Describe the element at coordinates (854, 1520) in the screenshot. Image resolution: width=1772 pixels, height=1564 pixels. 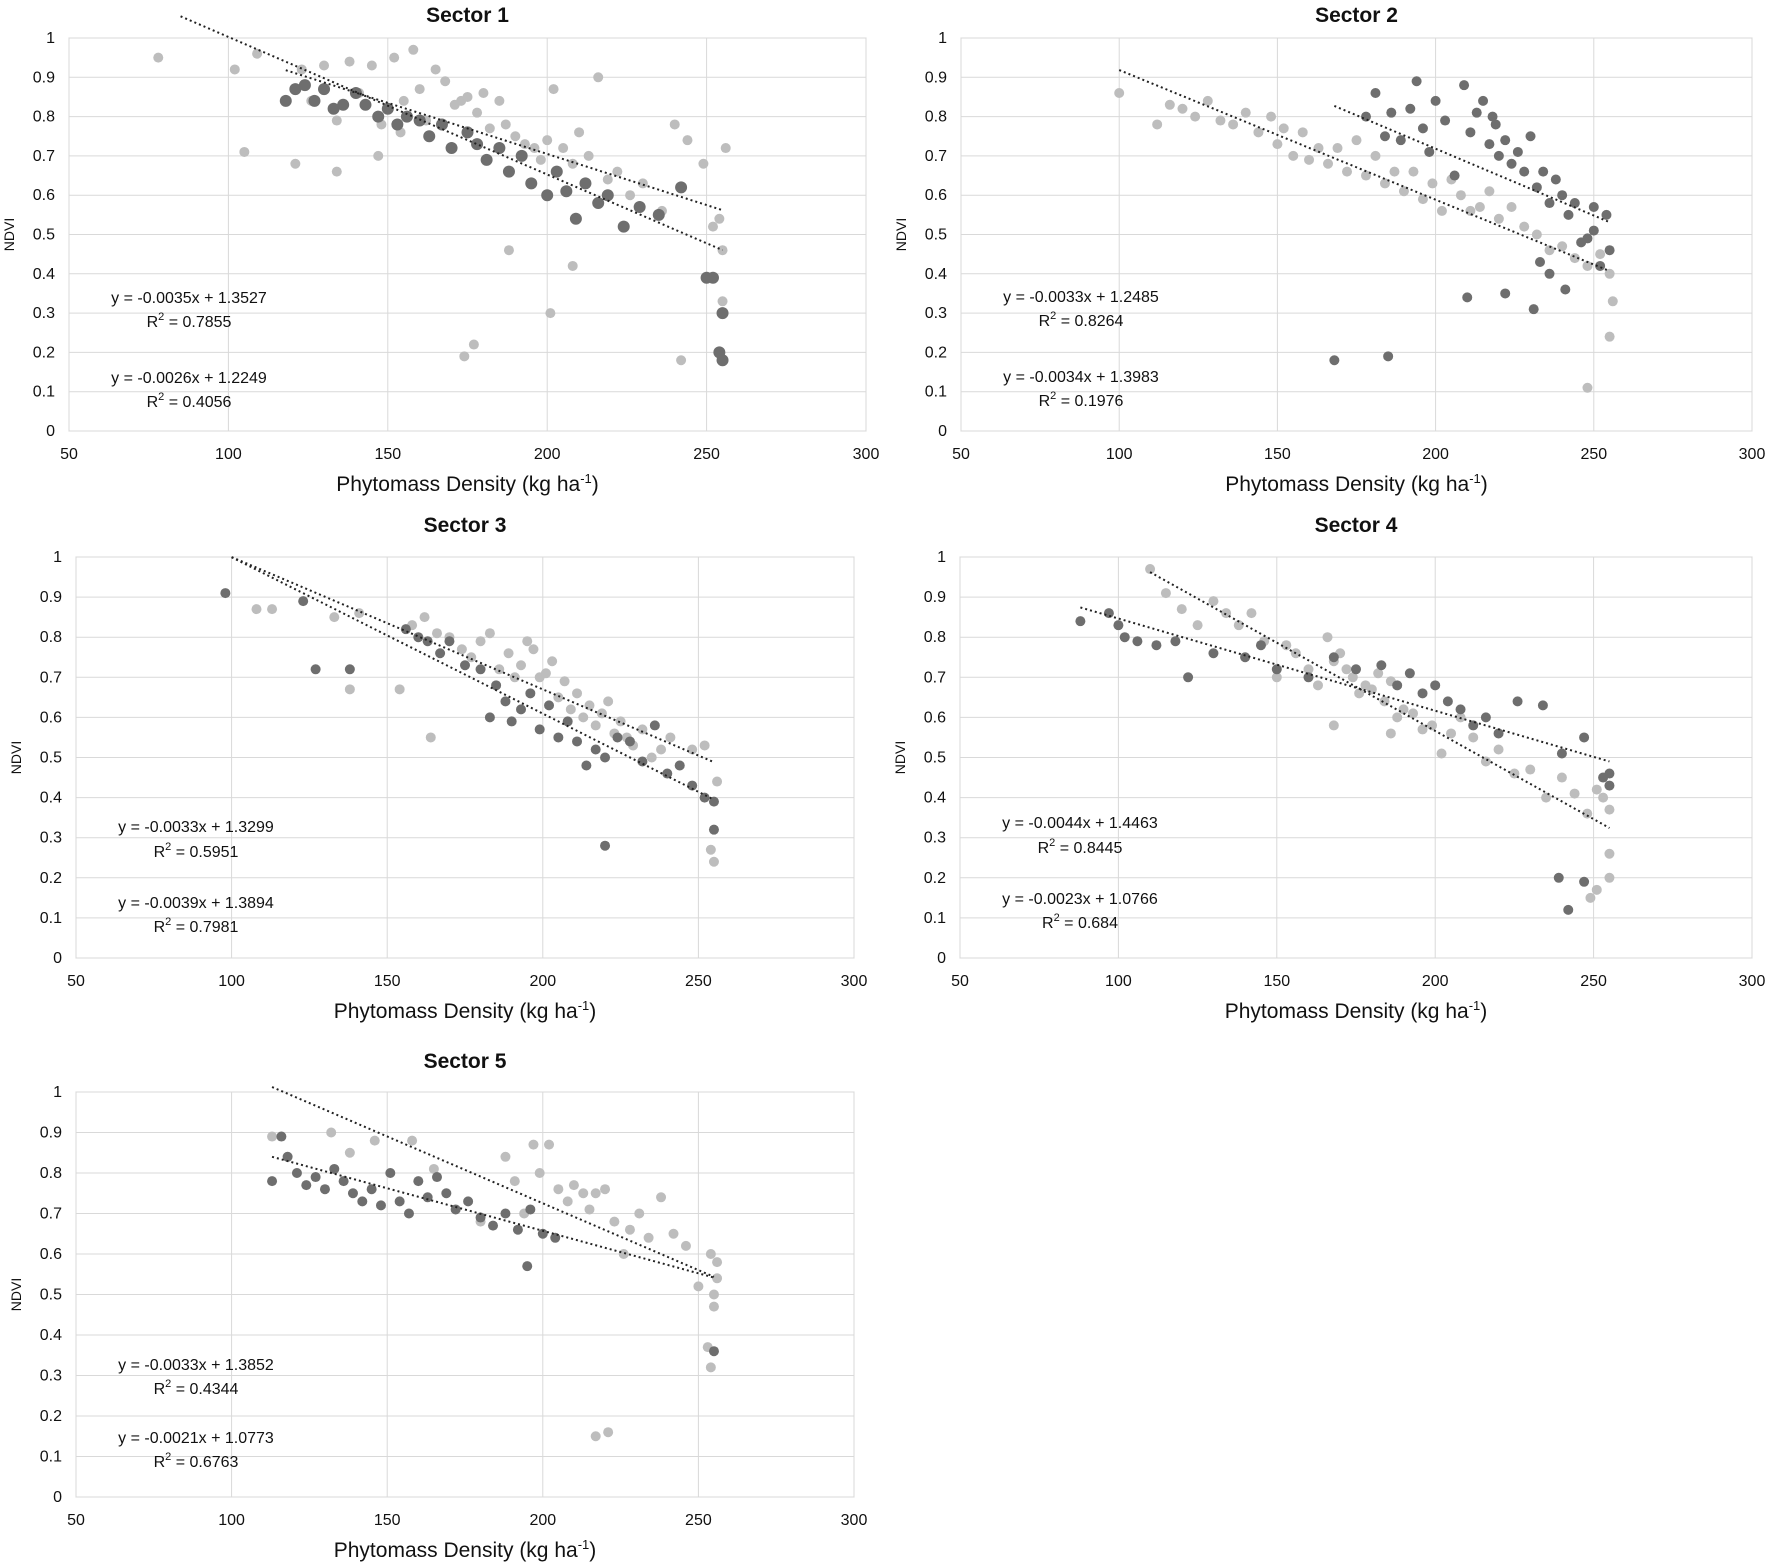
I see `x-tick-label: 300` at that location.